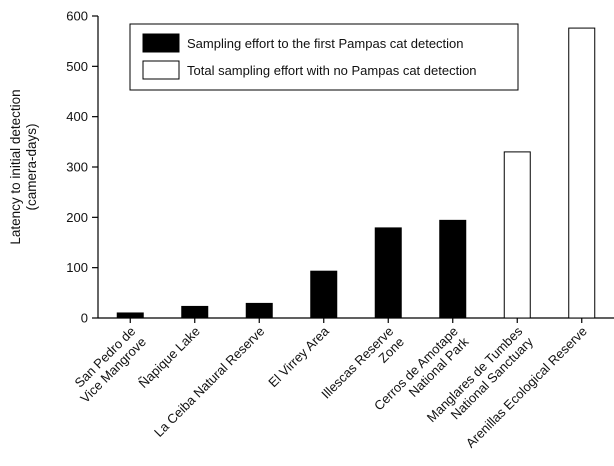  Describe the element at coordinates (77, 16) in the screenshot. I see `y-tick-label: 600` at that location.